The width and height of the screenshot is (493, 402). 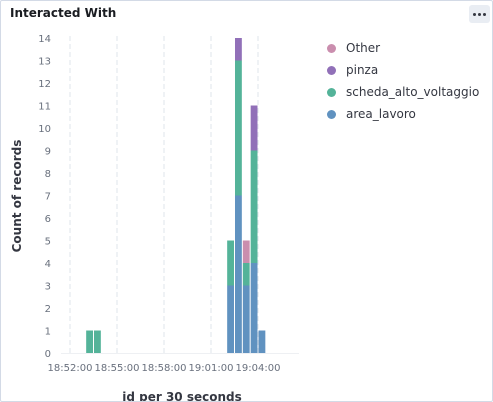 I want to click on y-tick-label: 1, so click(x=48, y=332).